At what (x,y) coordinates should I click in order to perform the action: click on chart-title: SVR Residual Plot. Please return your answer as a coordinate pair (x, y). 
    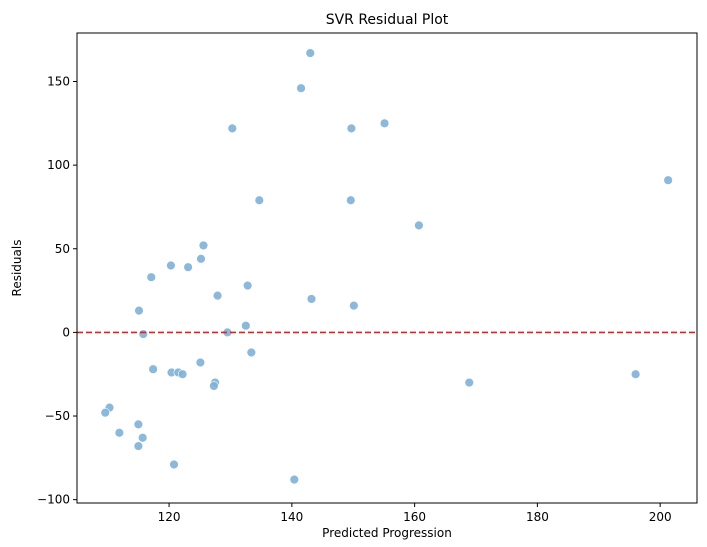
    Looking at the image, I should click on (387, 20).